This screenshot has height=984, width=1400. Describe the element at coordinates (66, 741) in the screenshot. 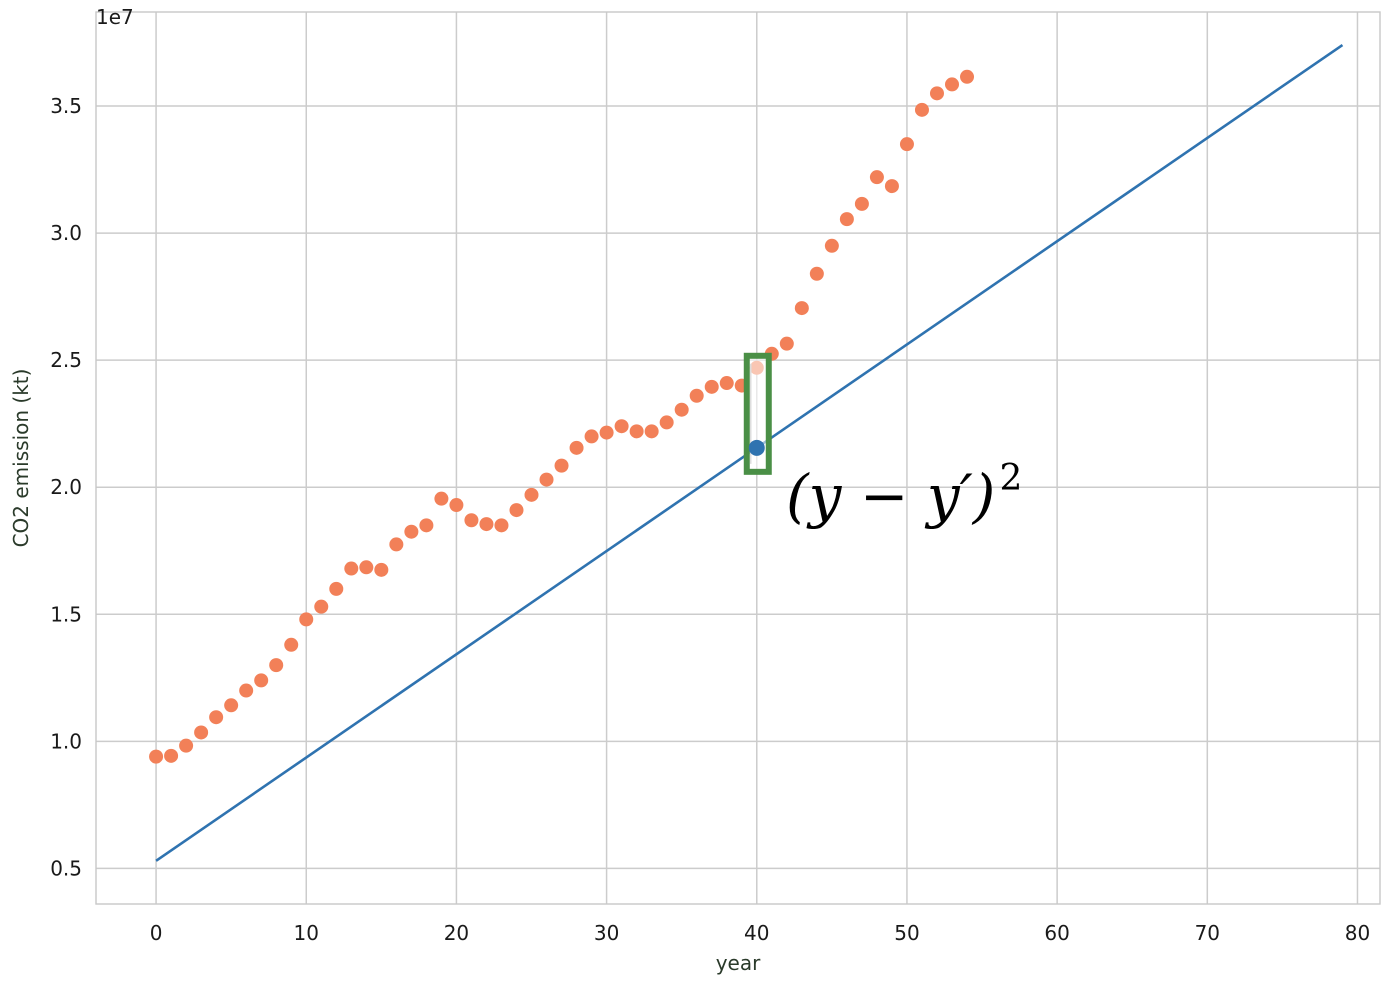

I see `y-tick-label: 1.0` at that location.